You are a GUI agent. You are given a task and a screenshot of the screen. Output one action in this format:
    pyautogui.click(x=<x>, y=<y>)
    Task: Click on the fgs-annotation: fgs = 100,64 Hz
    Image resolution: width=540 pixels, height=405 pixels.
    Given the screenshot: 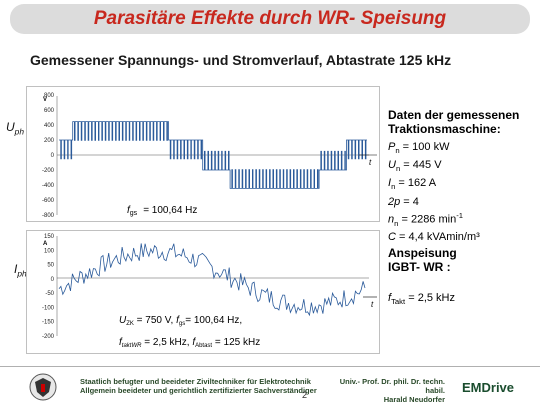 What is the action you would take?
    pyautogui.click(x=162, y=211)
    